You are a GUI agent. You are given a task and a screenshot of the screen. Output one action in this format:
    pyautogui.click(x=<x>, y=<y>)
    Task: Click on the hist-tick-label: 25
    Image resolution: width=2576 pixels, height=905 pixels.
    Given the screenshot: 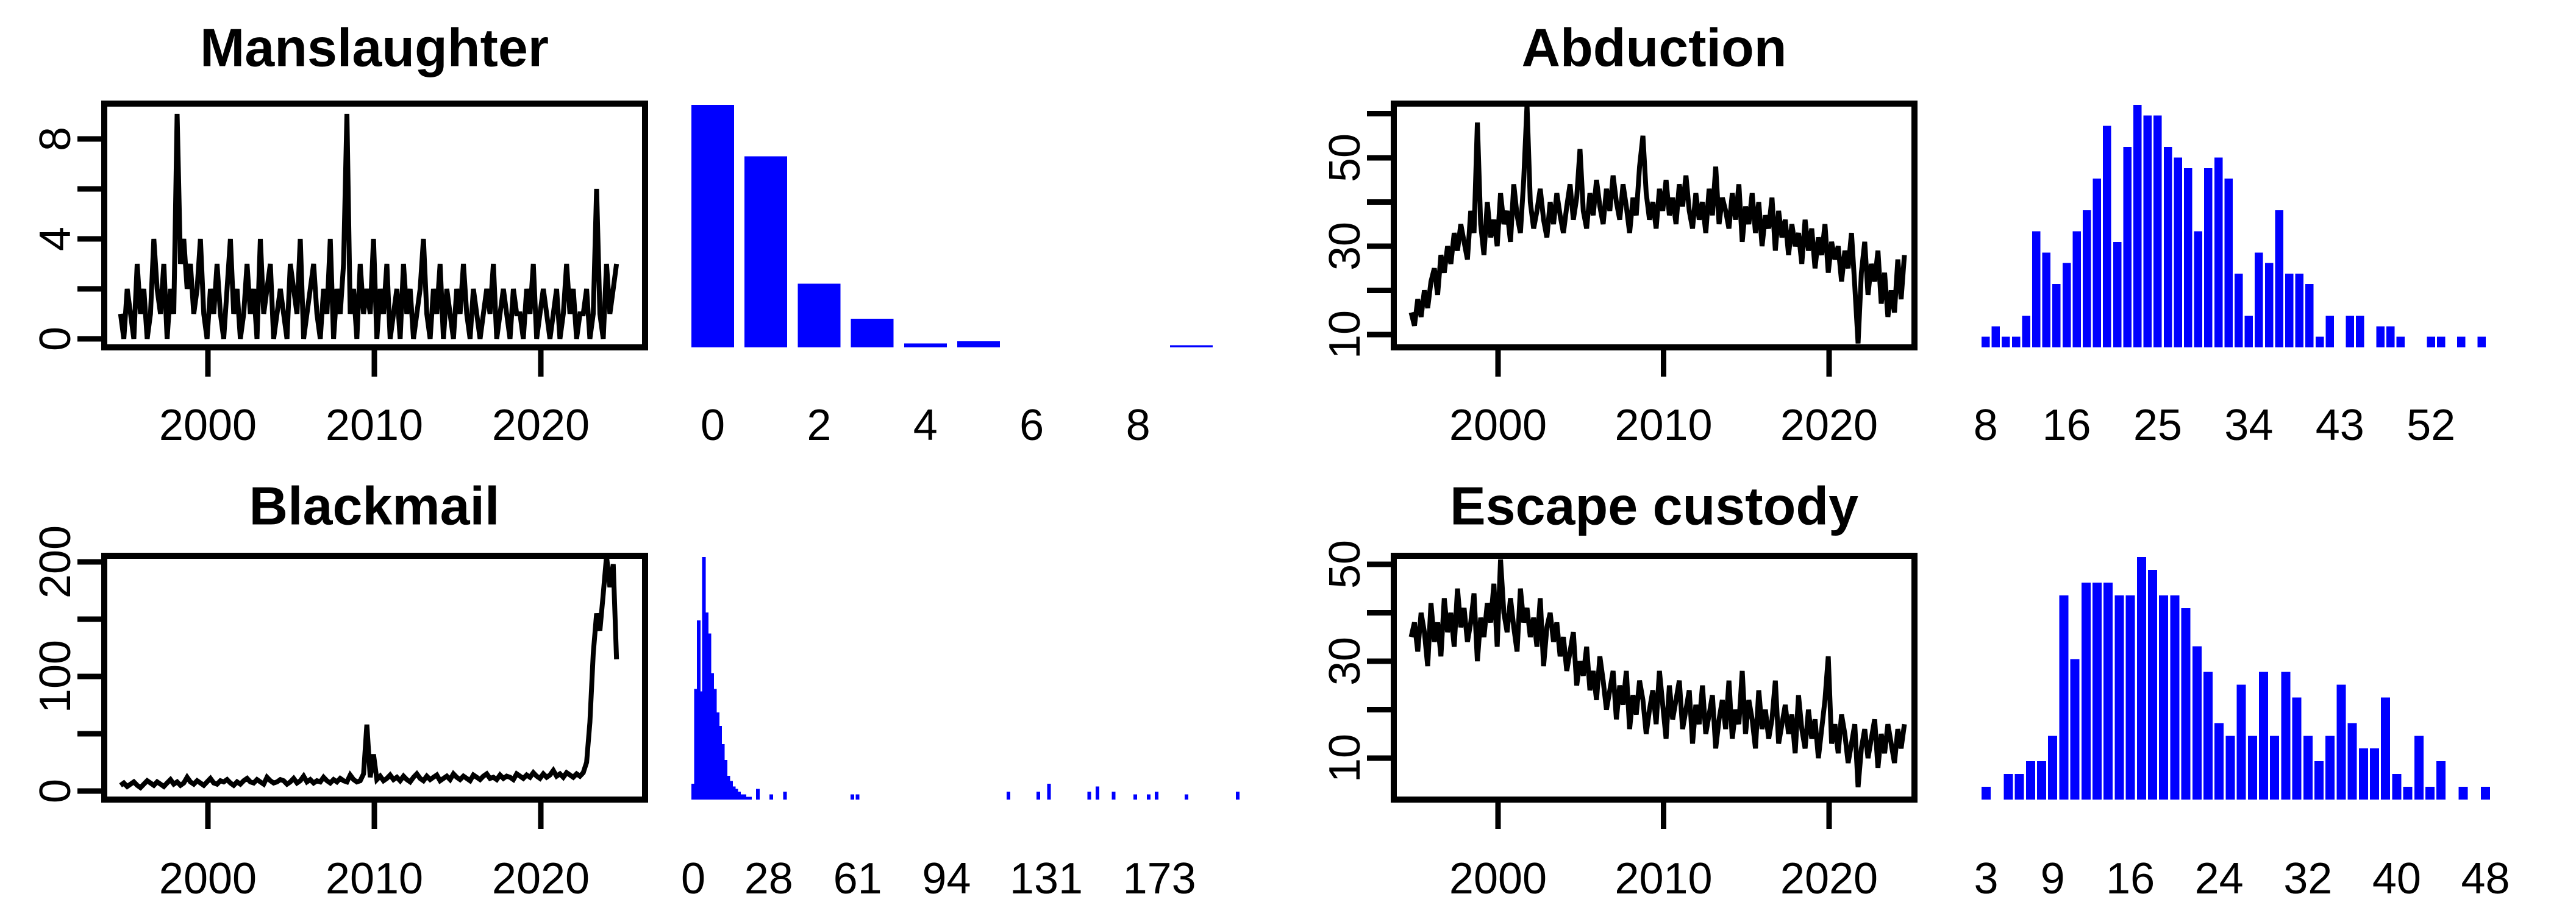 What is the action you would take?
    pyautogui.click(x=2157, y=425)
    